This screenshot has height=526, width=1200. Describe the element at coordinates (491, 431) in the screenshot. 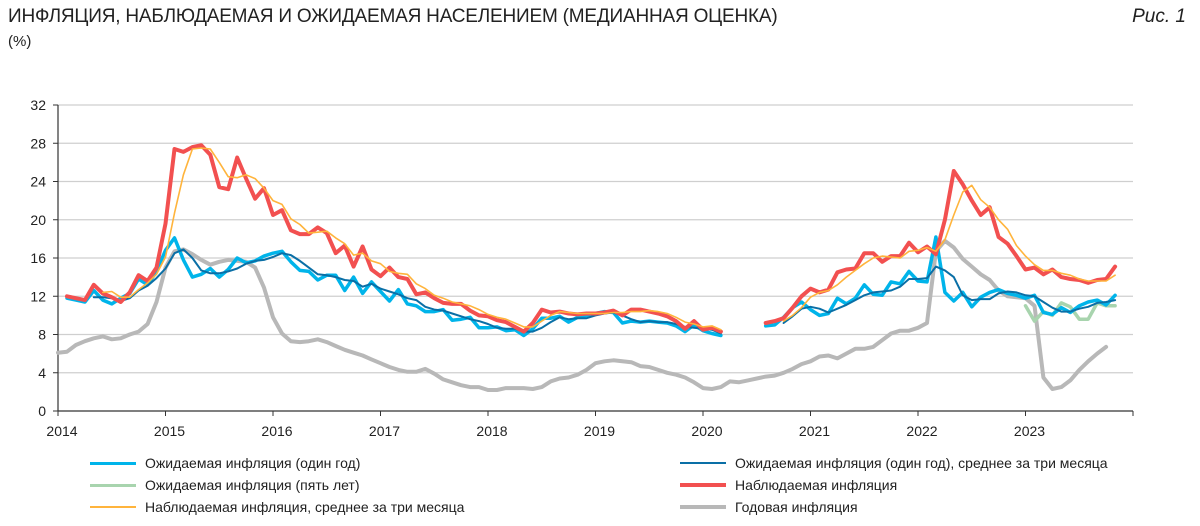

I see `x-tick-label: 2018` at that location.